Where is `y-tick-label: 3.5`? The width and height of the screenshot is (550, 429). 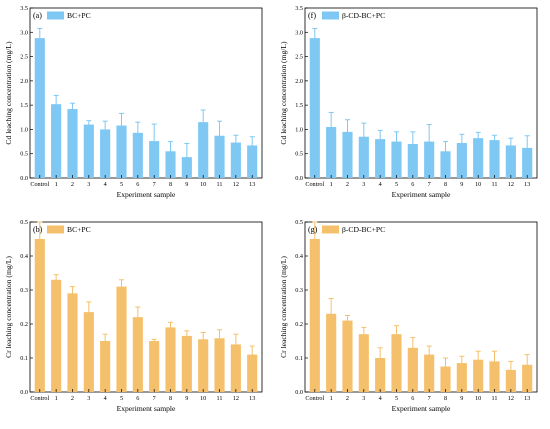 y-tick-label: 3.5 is located at coordinates (24, 8).